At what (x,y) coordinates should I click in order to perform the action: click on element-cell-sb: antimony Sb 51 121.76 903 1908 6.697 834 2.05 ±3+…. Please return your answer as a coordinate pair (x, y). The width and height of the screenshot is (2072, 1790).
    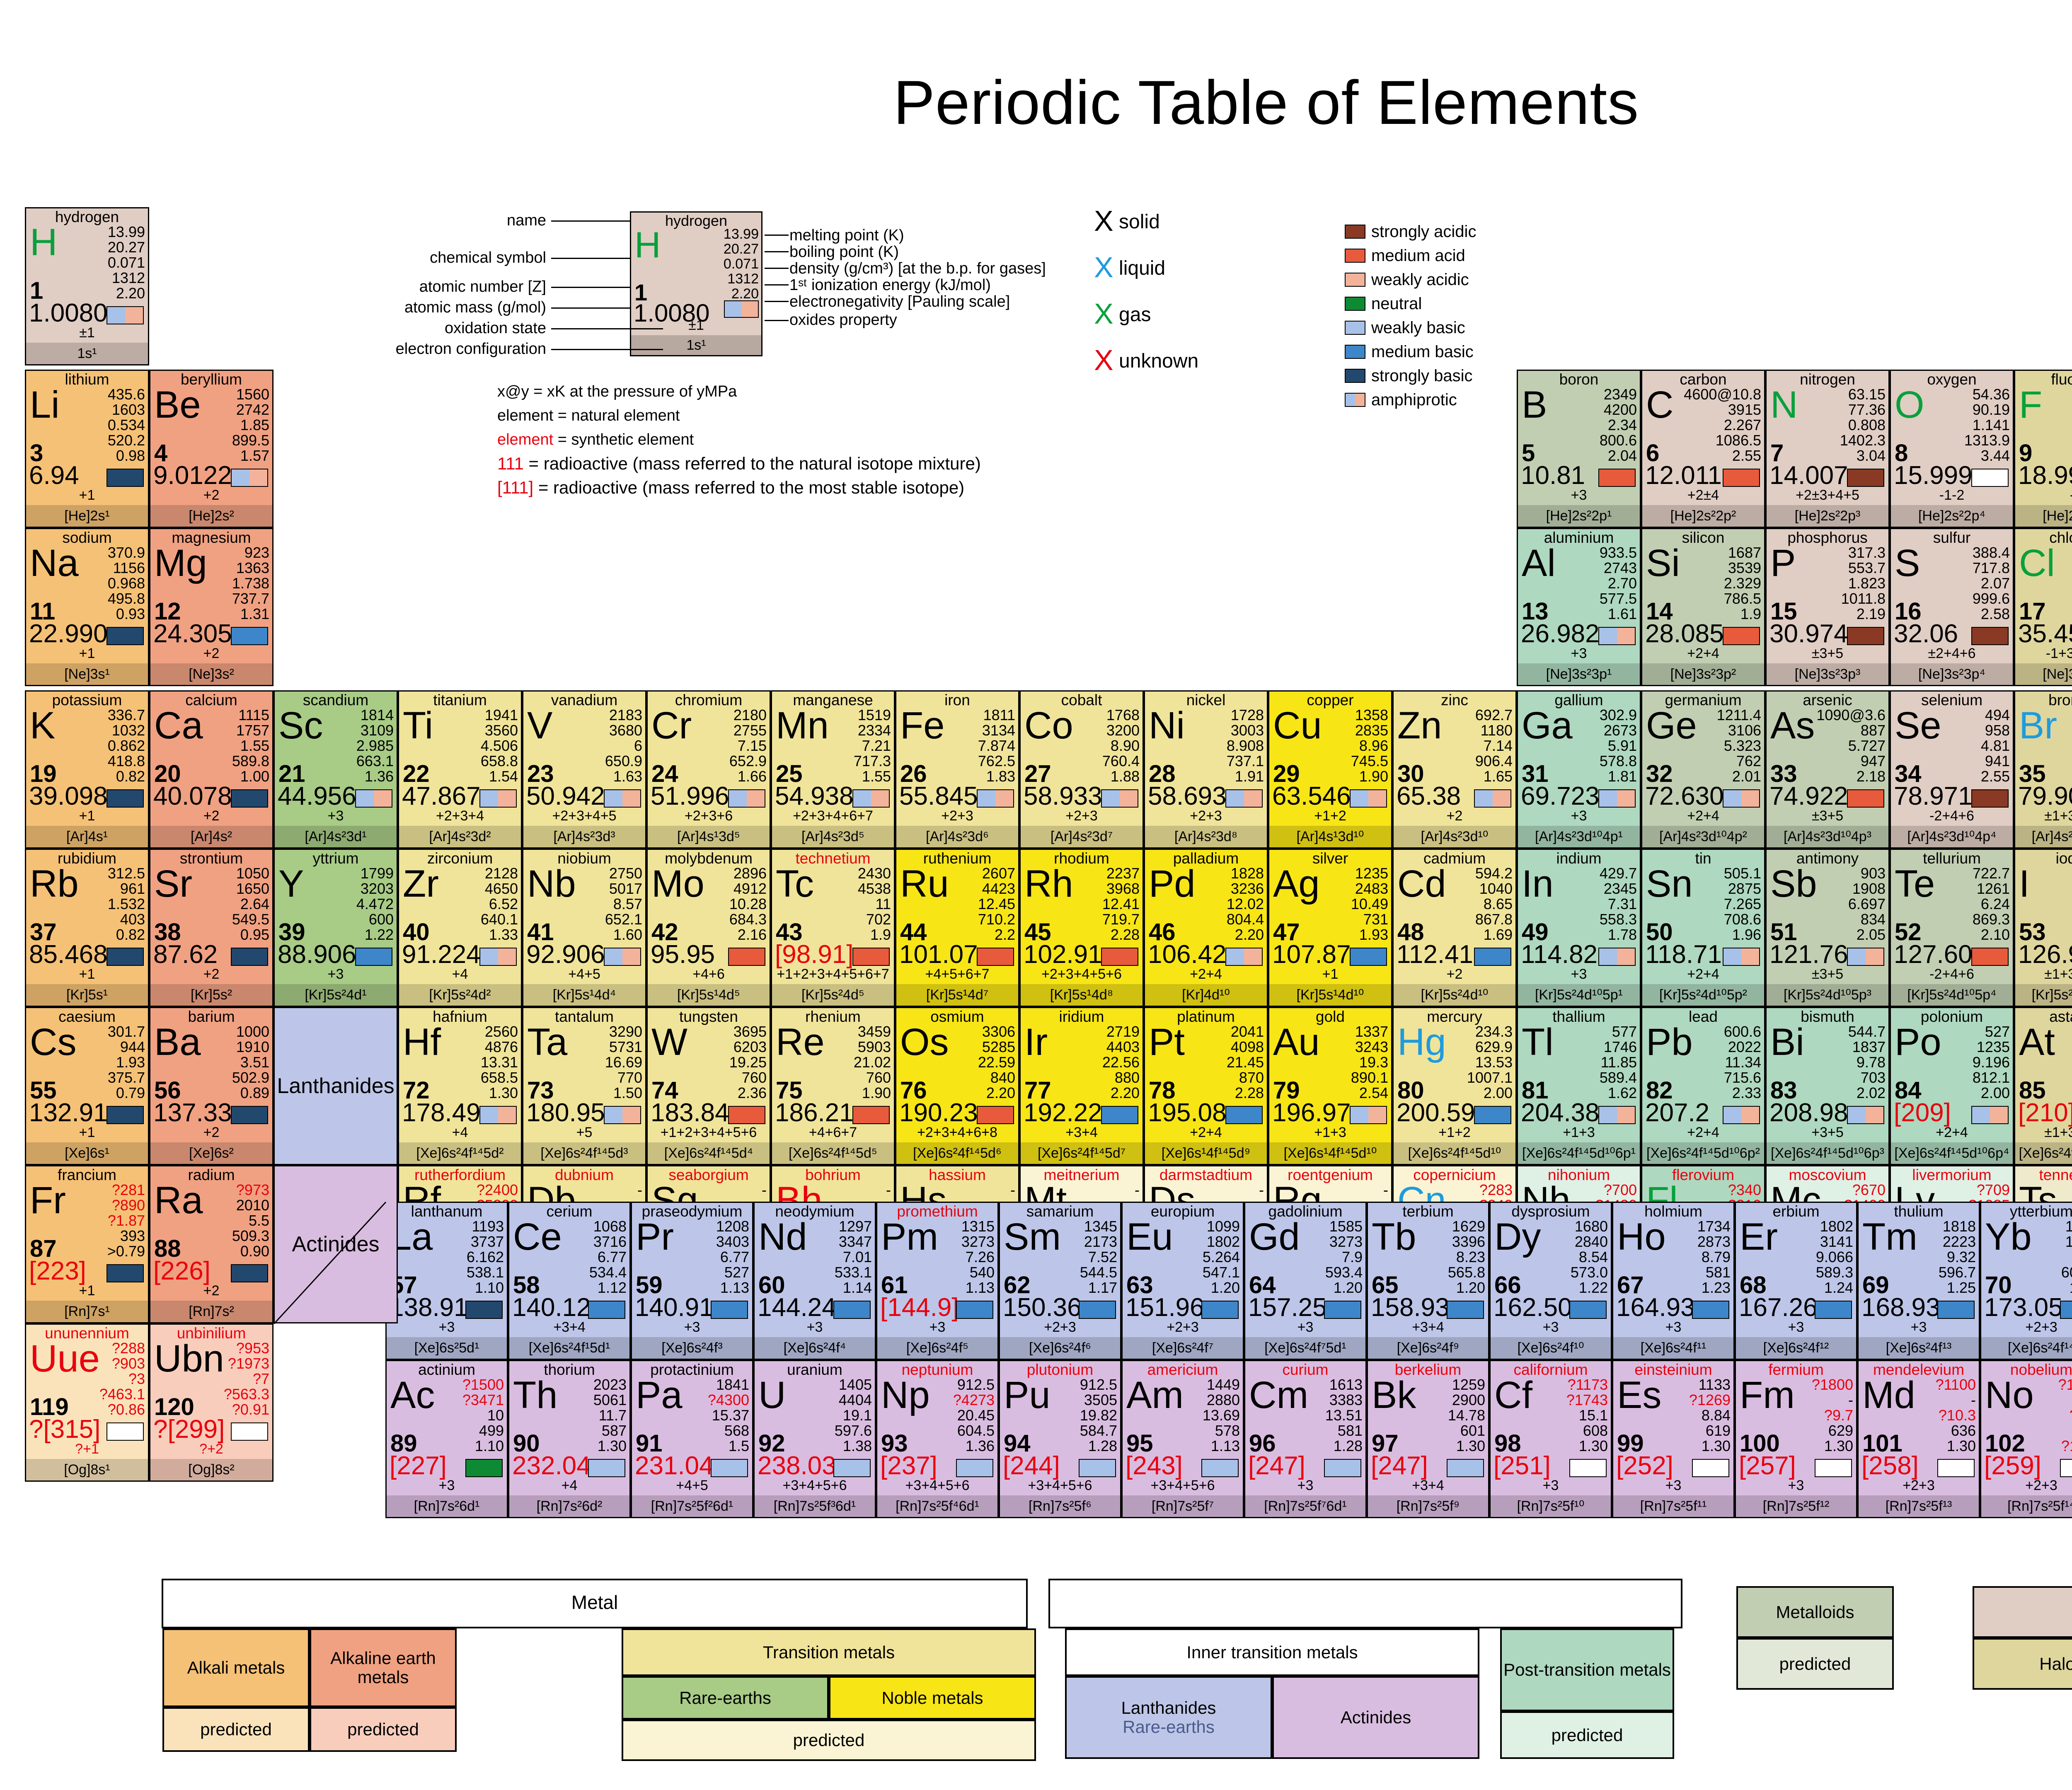
    Looking at the image, I should click on (1827, 928).